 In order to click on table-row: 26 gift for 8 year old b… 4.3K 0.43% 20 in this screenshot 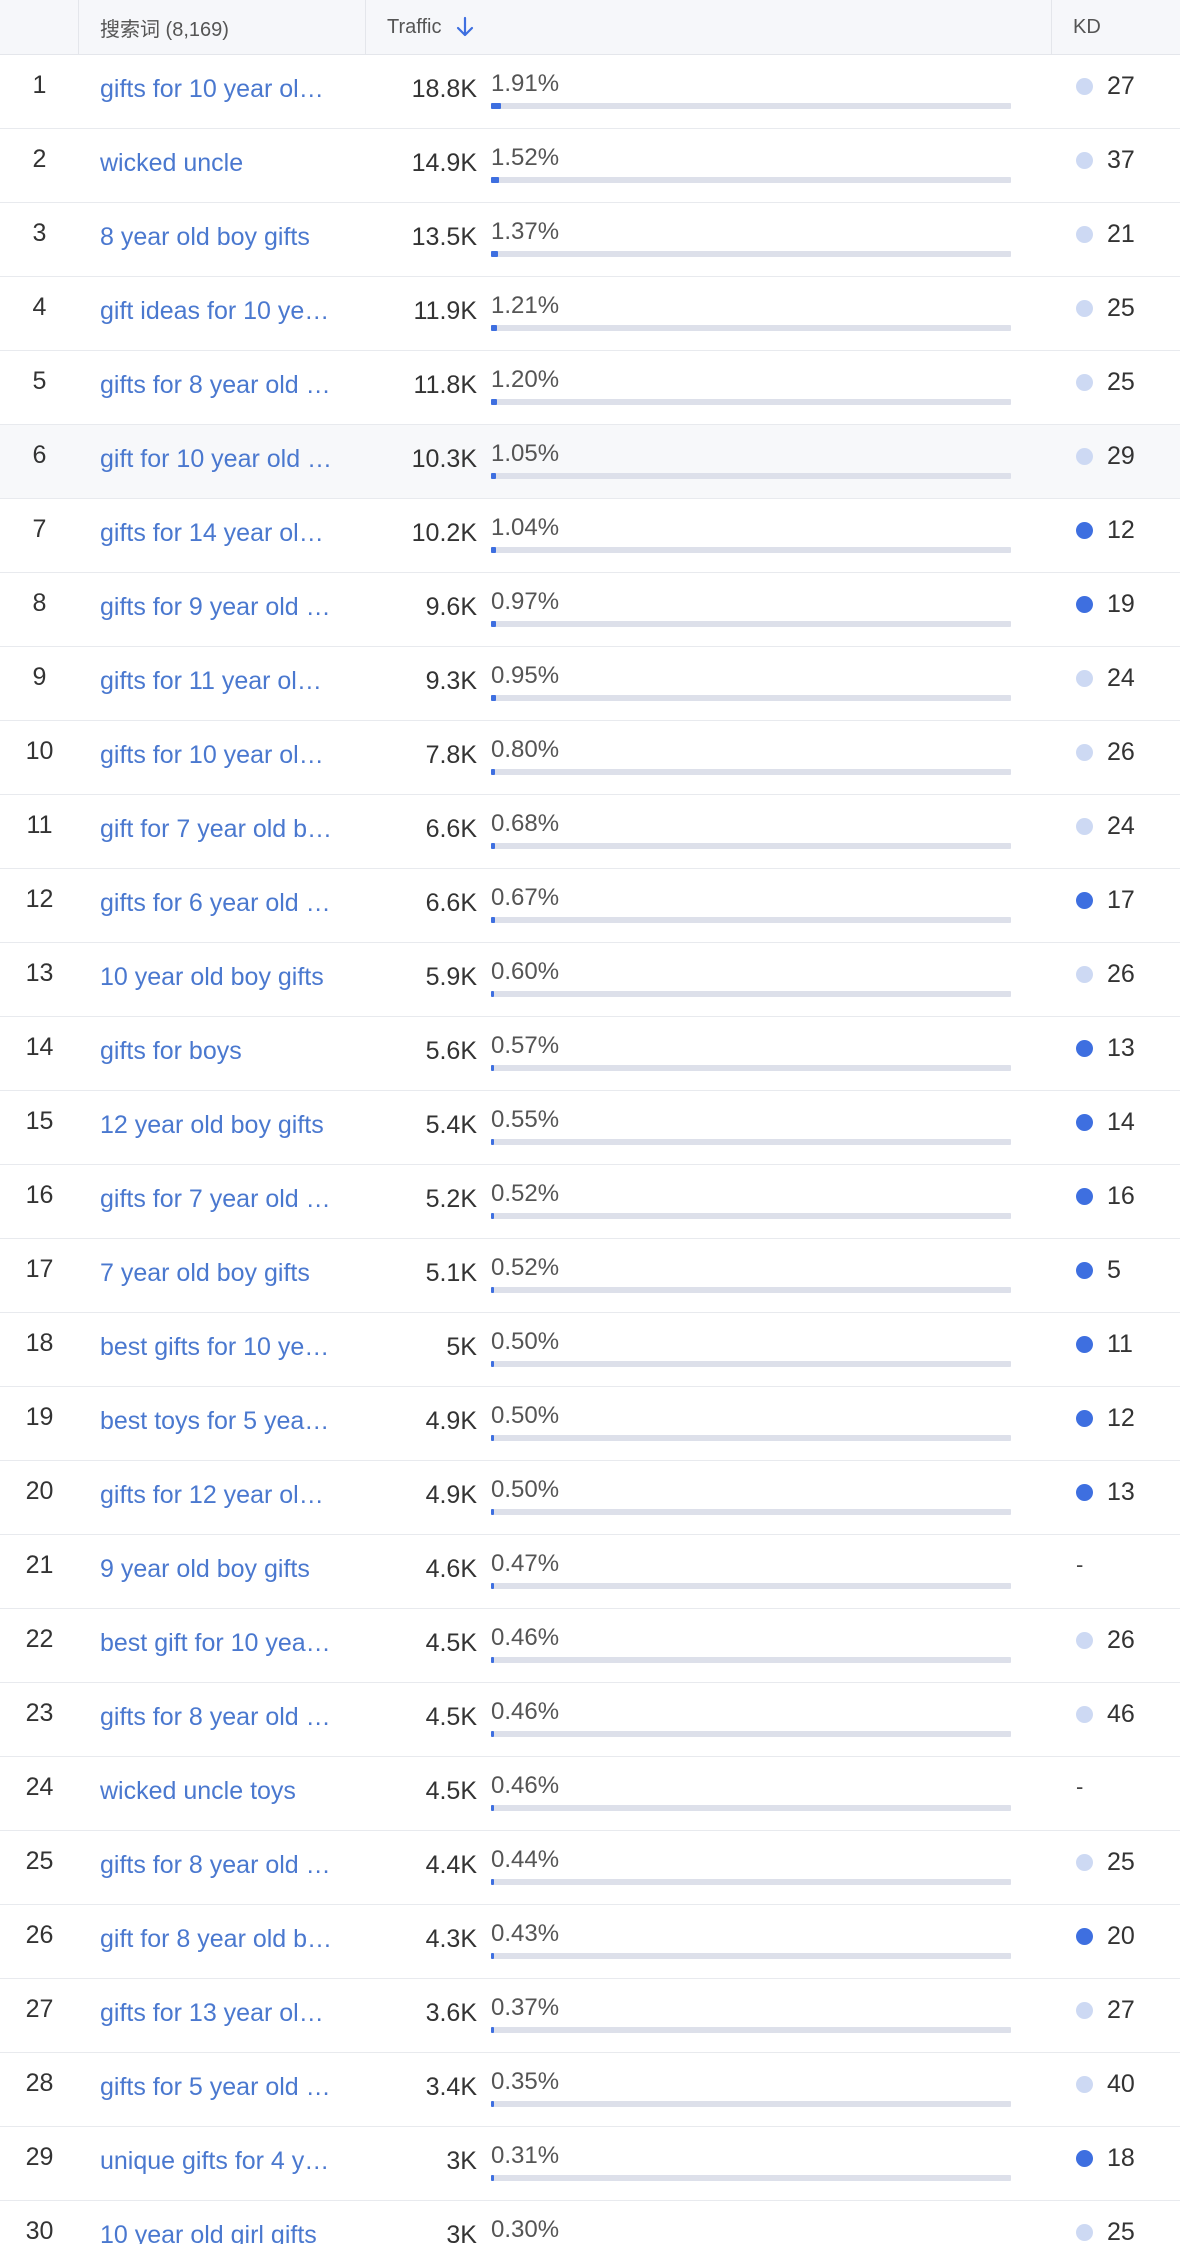, I will do `click(590, 1942)`.